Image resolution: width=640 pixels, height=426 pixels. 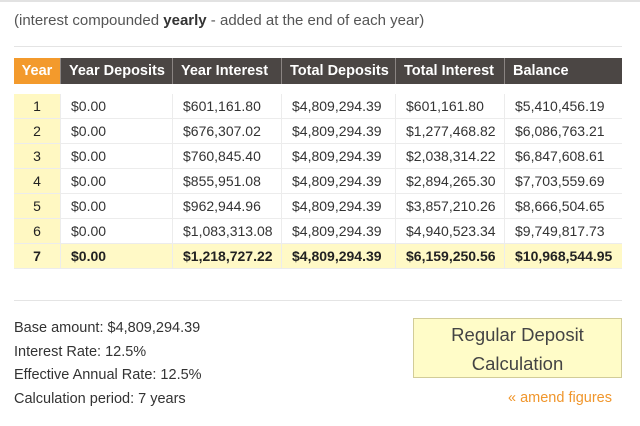 I want to click on header-year-interest: Year Interest, so click(x=226, y=71).